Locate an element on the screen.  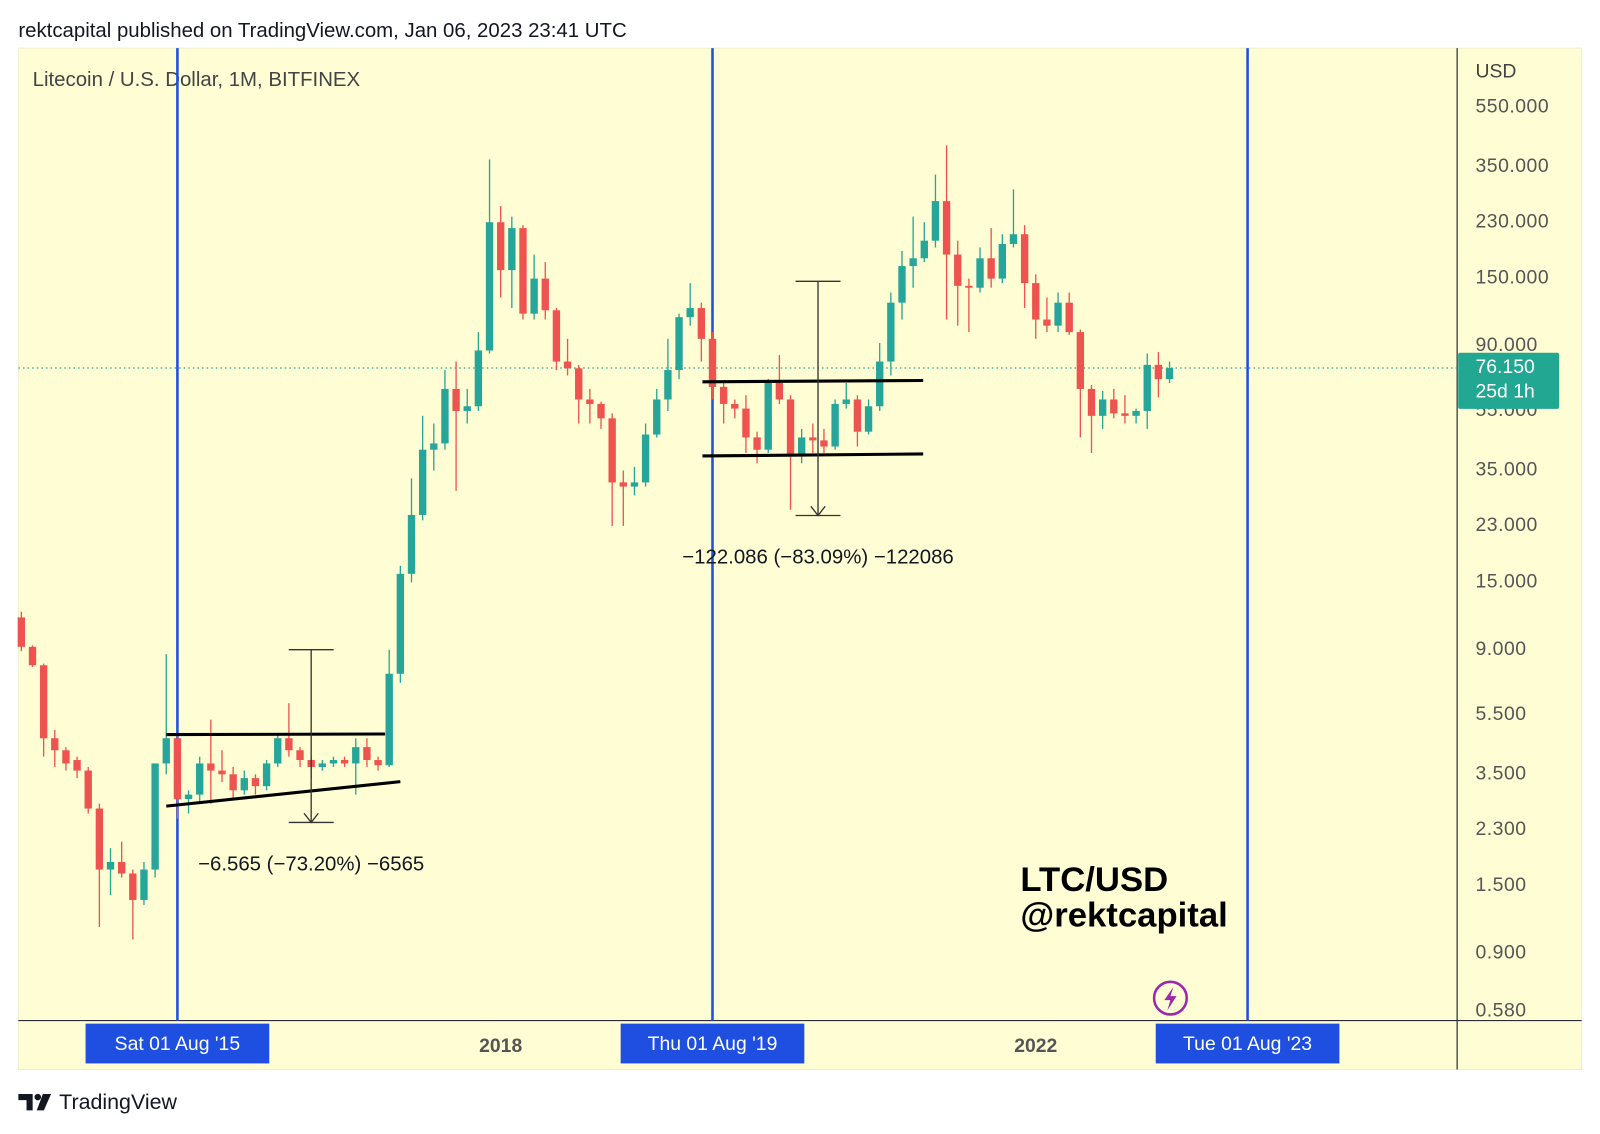
currency-label: USD is located at coordinates (1496, 72).